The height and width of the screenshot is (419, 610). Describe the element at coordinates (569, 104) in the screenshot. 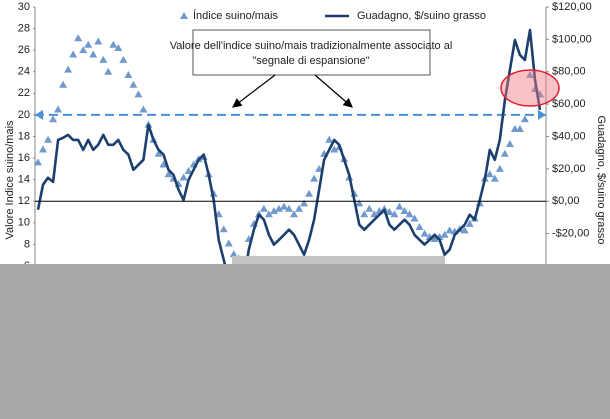

I see `y2-tick-label: $60,00` at that location.